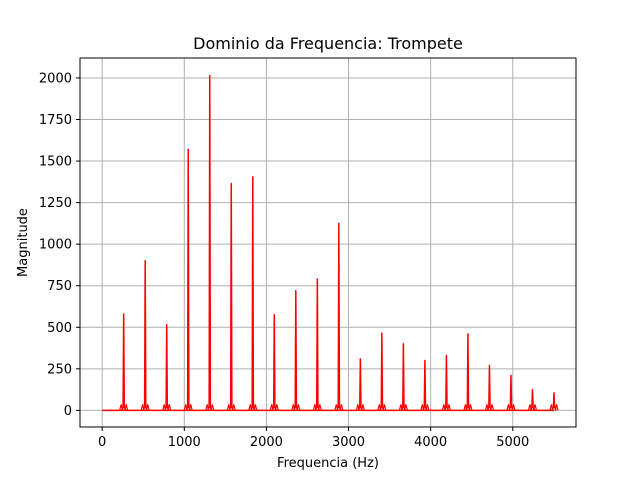 The height and width of the screenshot is (484, 640). What do you see at coordinates (55, 78) in the screenshot?
I see `y-tick-label: 2000` at bounding box center [55, 78].